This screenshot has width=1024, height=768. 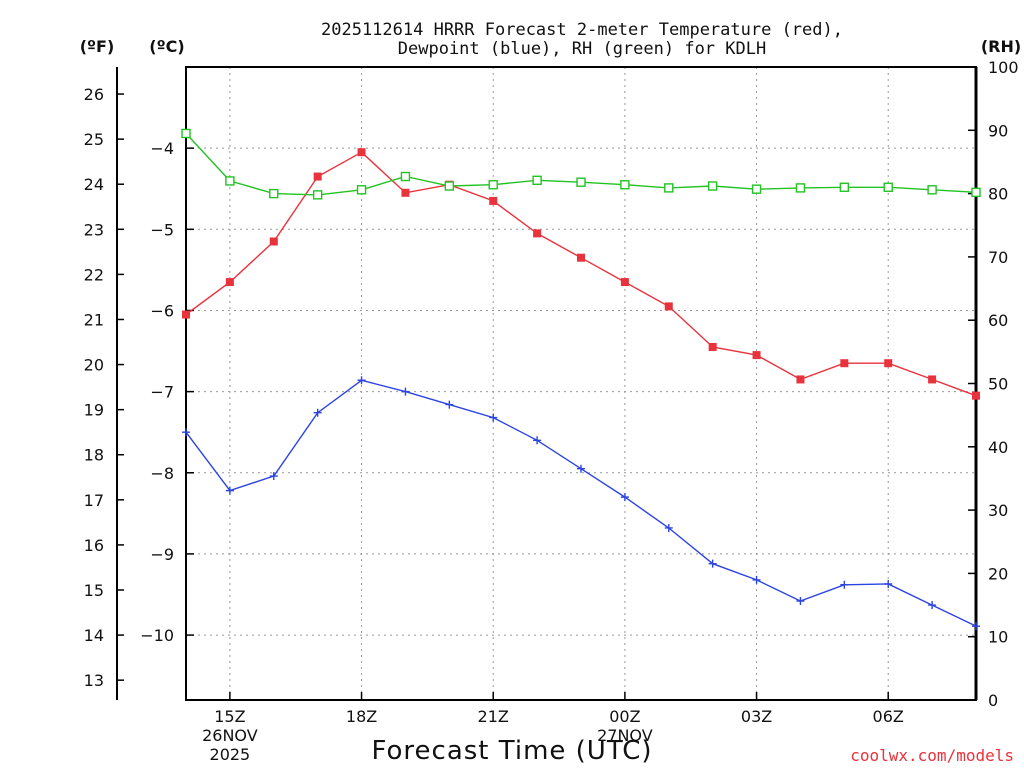 What do you see at coordinates (162, 229) in the screenshot?
I see `celsius-tick-label: −5` at bounding box center [162, 229].